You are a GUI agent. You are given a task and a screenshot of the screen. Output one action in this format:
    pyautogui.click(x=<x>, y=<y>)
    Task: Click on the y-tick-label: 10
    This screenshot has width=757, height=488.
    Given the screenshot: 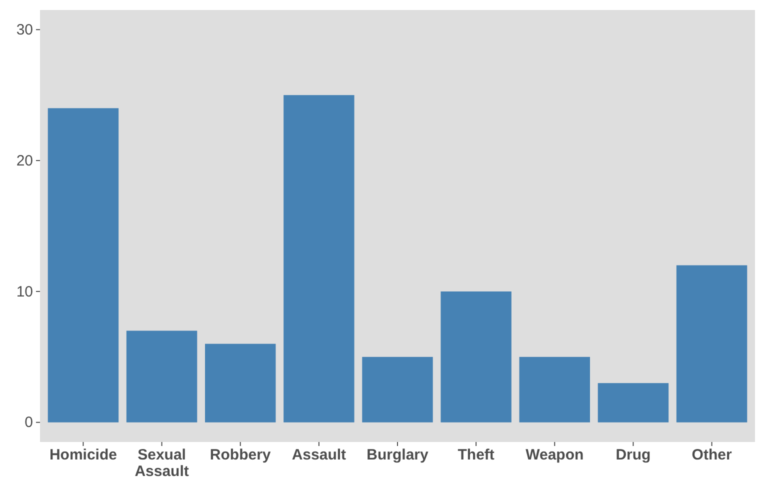 What is the action you would take?
    pyautogui.click(x=24, y=291)
    